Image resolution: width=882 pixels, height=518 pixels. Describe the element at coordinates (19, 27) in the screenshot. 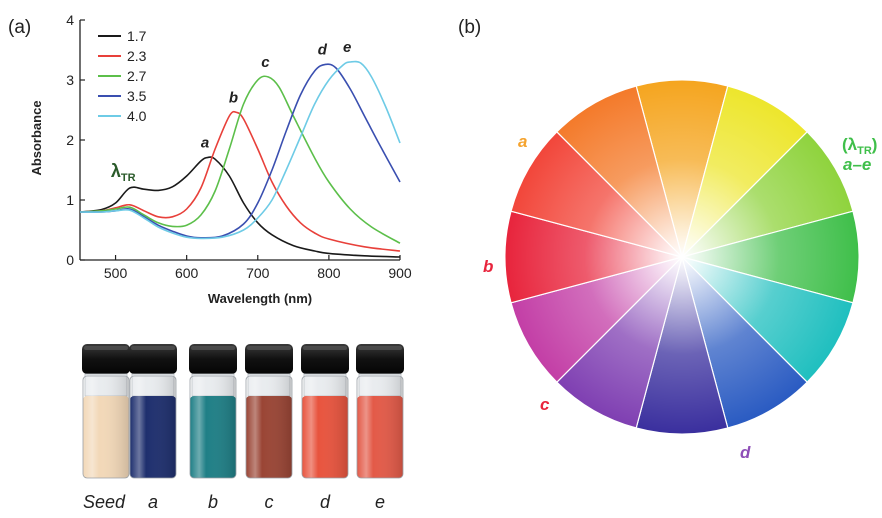

I see `panel-label-a: (a)` at that location.